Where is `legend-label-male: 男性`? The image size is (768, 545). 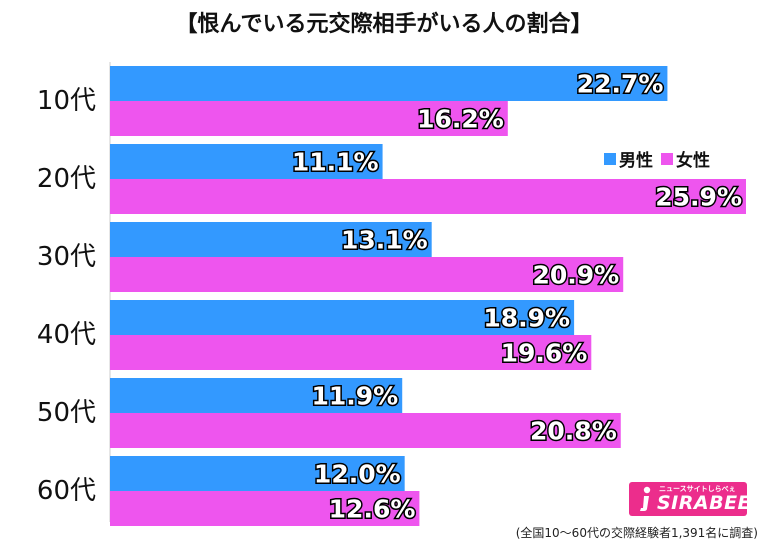
legend-label-male: 男性 is located at coordinates (636, 161).